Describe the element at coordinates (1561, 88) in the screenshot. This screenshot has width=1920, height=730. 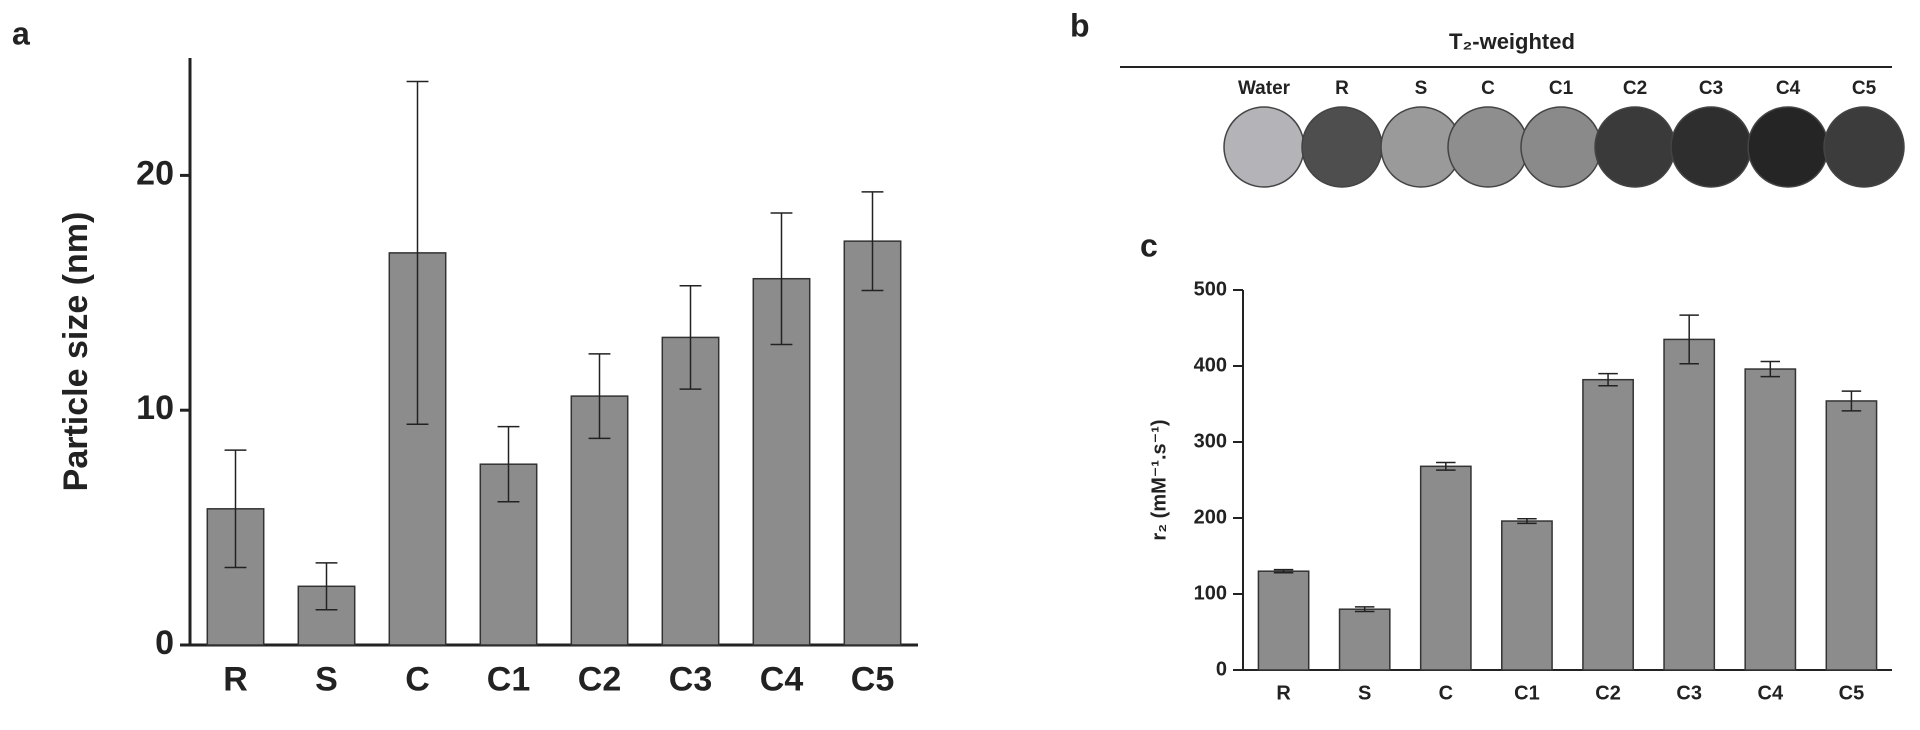
I see `sample-label: C1` at that location.